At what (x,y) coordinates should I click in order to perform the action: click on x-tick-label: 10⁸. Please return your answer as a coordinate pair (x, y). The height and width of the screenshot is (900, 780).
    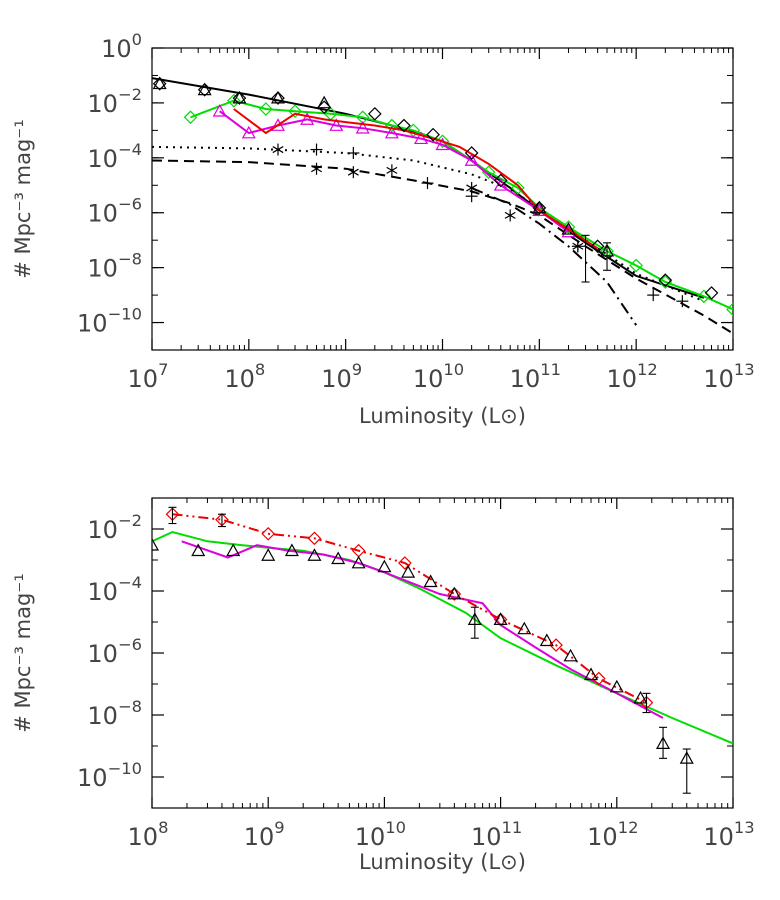
    Looking at the image, I should click on (244, 376).